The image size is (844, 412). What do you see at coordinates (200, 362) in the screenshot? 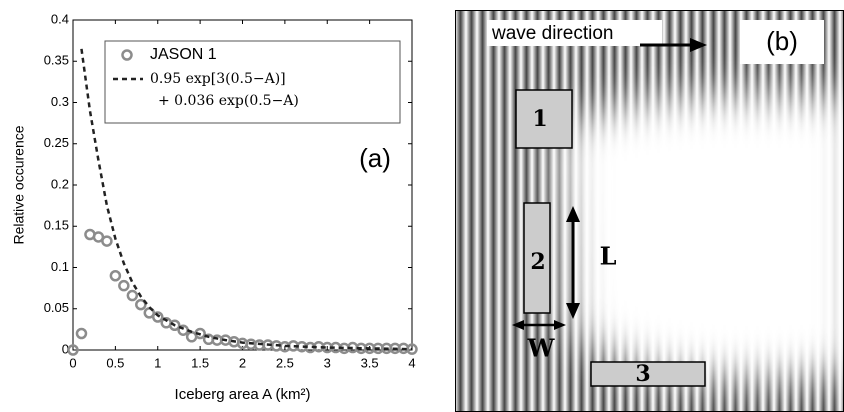
I see `x-tick-label: 1.5` at bounding box center [200, 362].